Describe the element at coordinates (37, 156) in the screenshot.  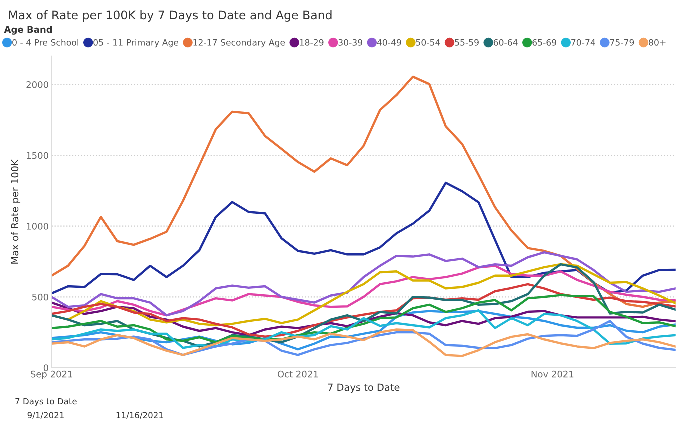
I see `y-tick-label: 1500` at that location.